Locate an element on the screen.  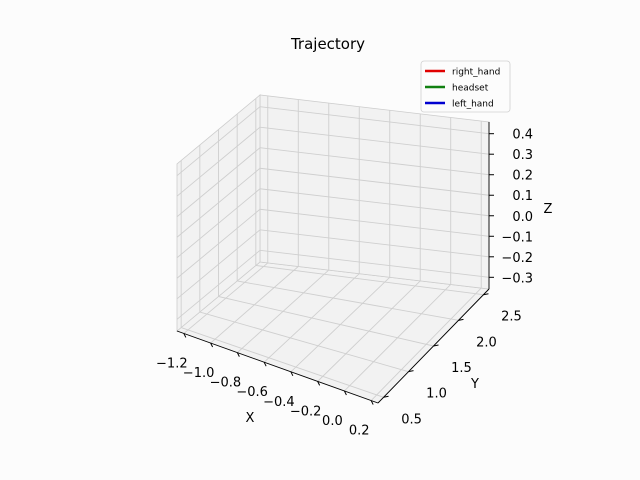
z-tick-label: 0.4 is located at coordinates (522, 135).